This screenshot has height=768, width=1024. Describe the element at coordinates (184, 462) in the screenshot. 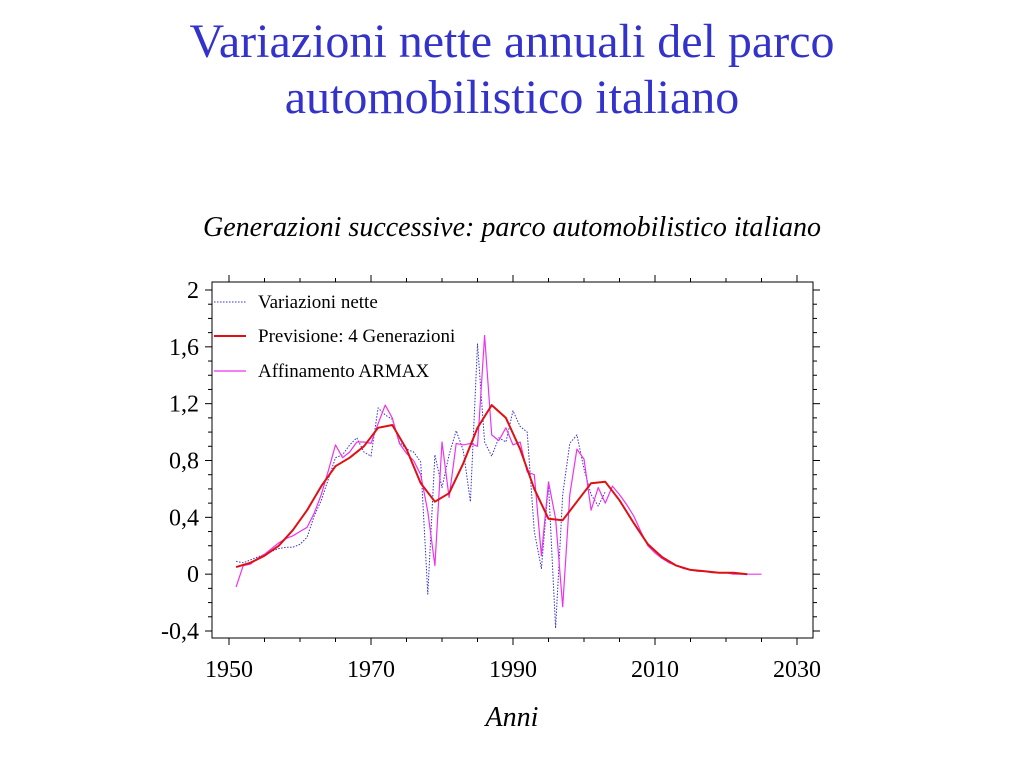

I see `y-tick-label: 0,8` at that location.